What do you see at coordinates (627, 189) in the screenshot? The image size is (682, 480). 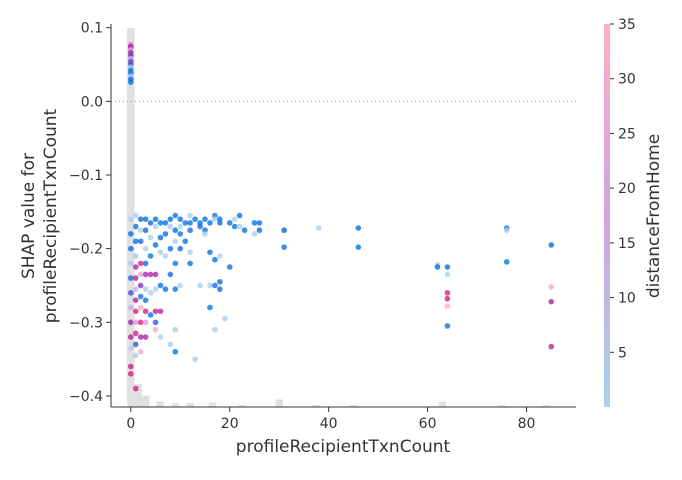 I see `colorbar-tick-label: 20` at bounding box center [627, 189].